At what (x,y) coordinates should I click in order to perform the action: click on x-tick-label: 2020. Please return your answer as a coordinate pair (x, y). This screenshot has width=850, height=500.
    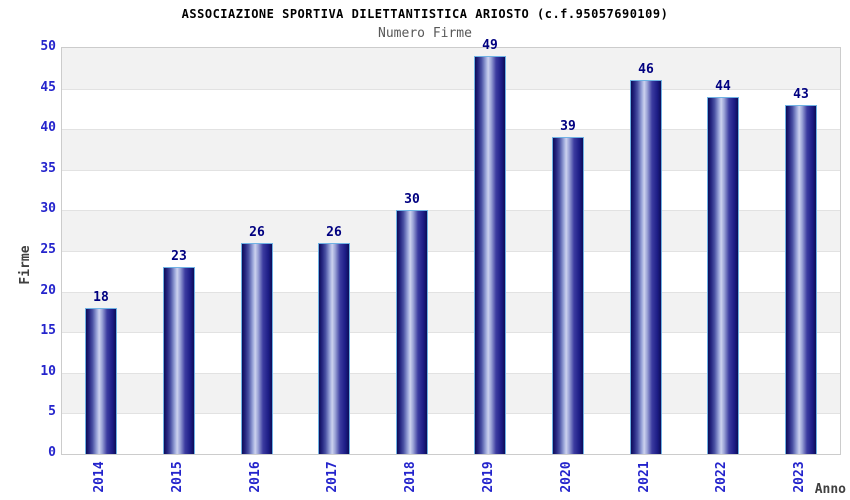
    Looking at the image, I should click on (566, 477).